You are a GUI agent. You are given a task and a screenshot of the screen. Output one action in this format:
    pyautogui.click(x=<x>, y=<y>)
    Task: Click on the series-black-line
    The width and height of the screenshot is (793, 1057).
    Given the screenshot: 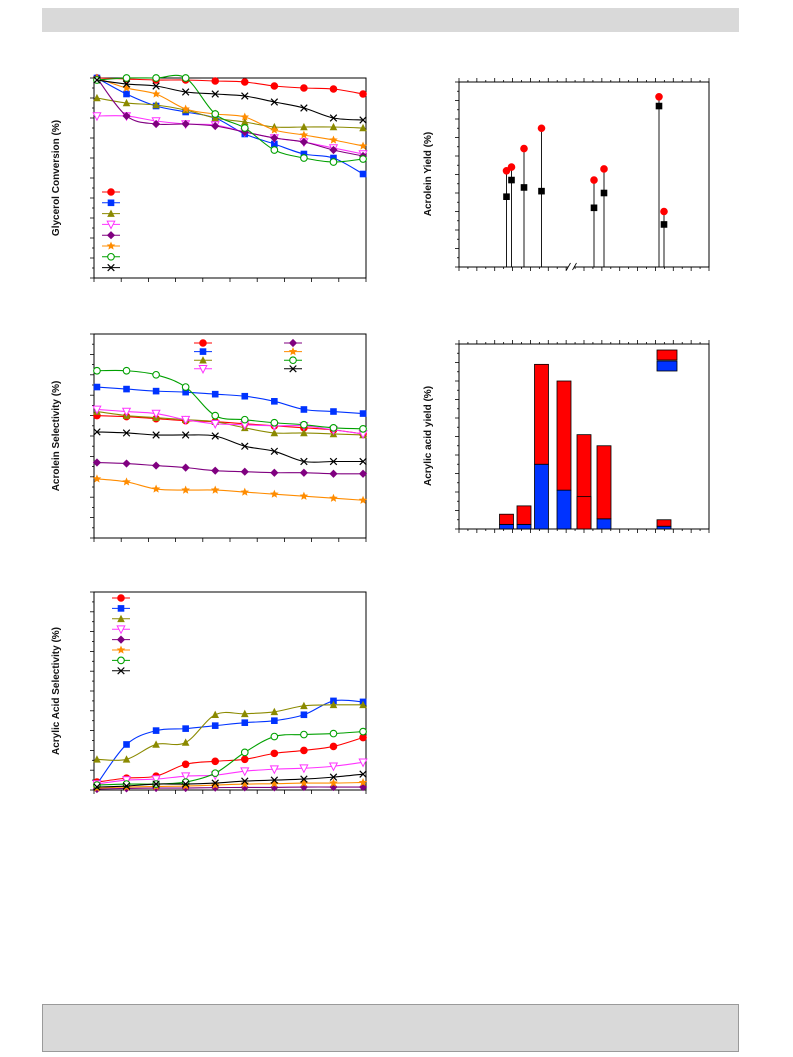 What is the action you would take?
    pyautogui.click(x=230, y=100)
    